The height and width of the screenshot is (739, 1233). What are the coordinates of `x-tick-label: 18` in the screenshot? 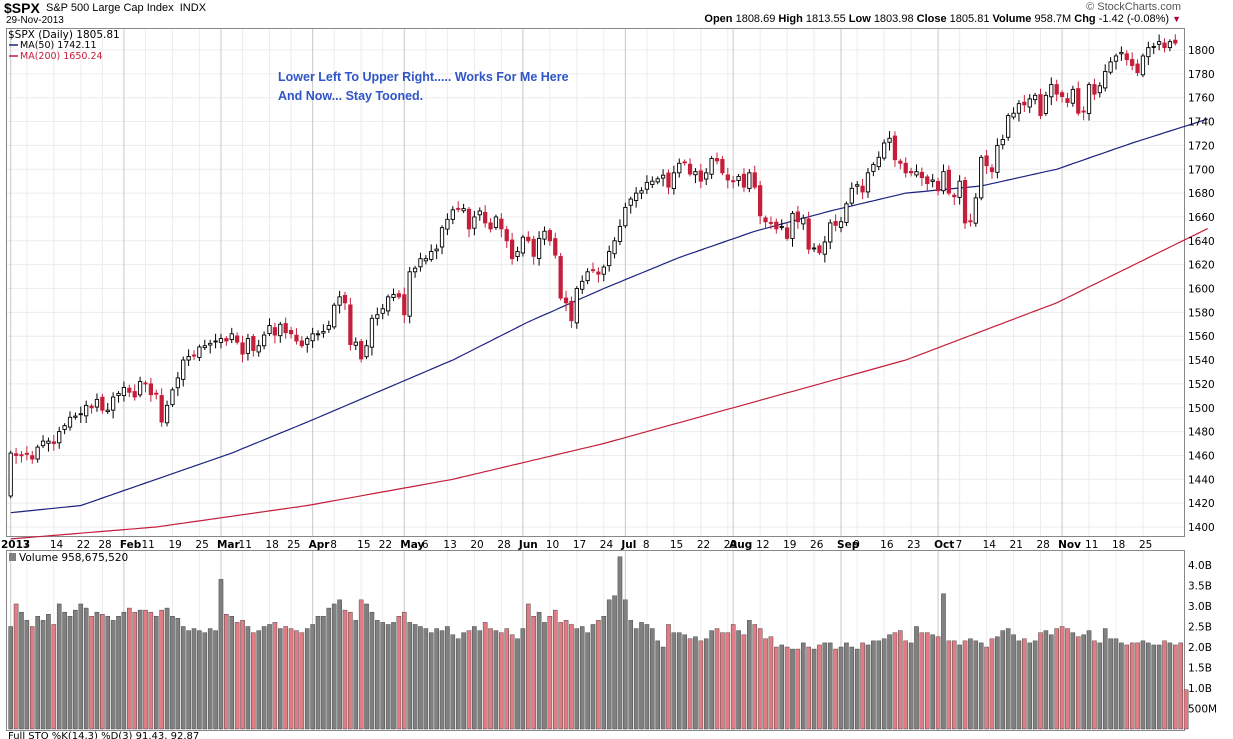 It's located at (271, 545).